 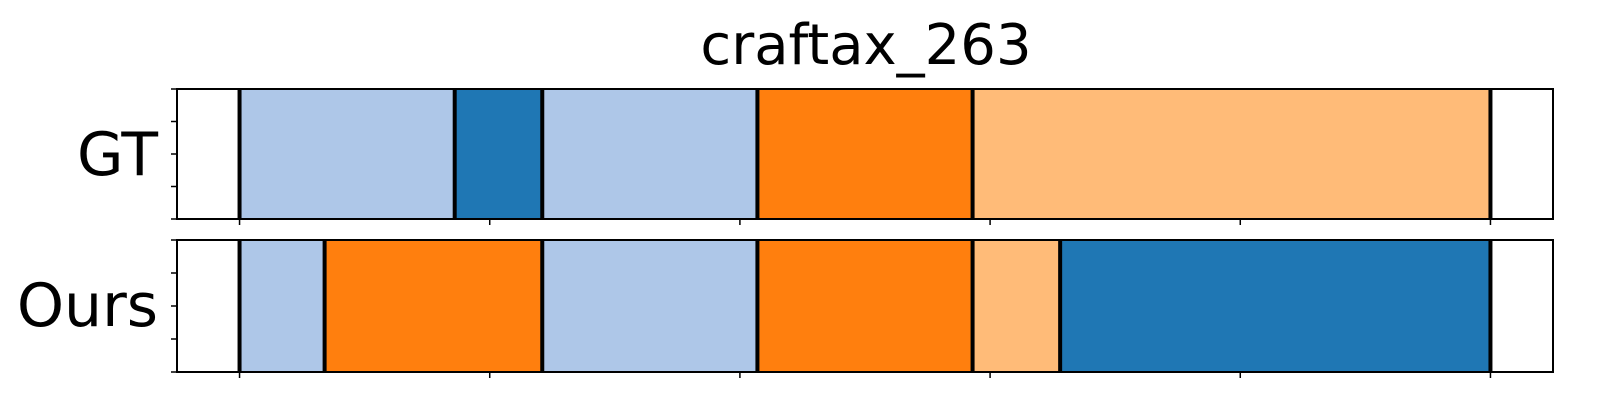 I want to click on row-label-ours: Ours, so click(x=87, y=306).